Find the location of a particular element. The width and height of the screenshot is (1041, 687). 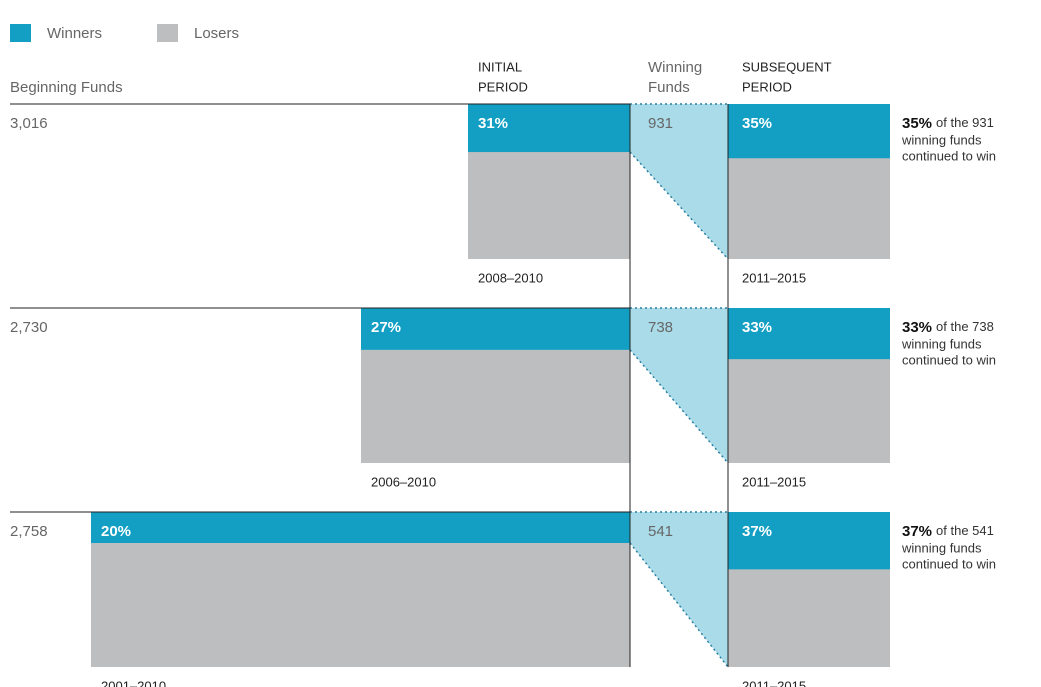

beginning-funds: 3,016 is located at coordinates (29, 123).